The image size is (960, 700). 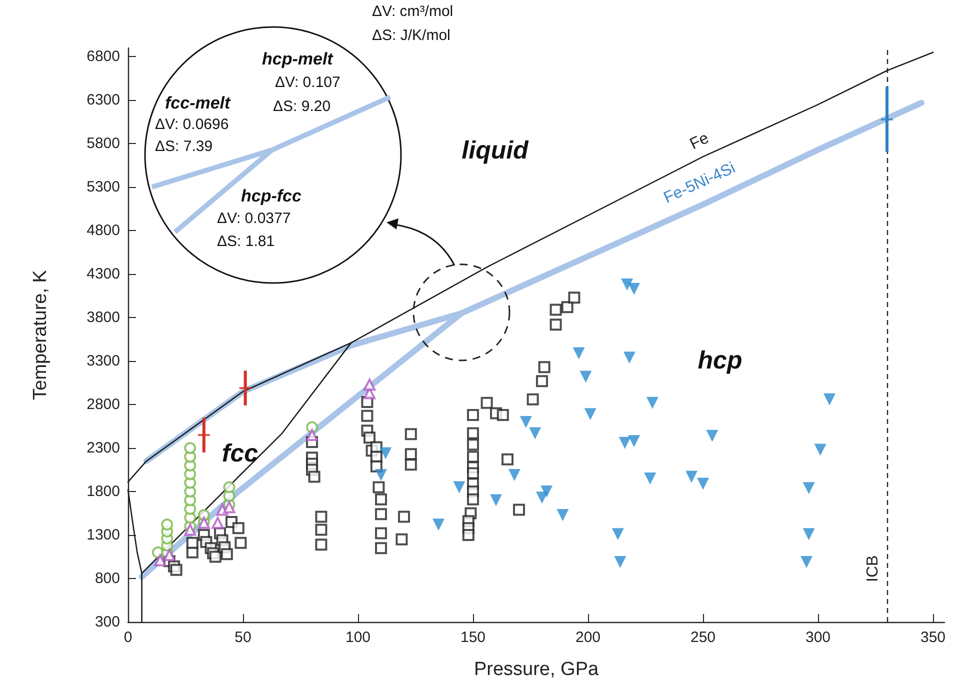 What do you see at coordinates (192, 124) in the screenshot?
I see `annotation: ΔV: 0.0696` at bounding box center [192, 124].